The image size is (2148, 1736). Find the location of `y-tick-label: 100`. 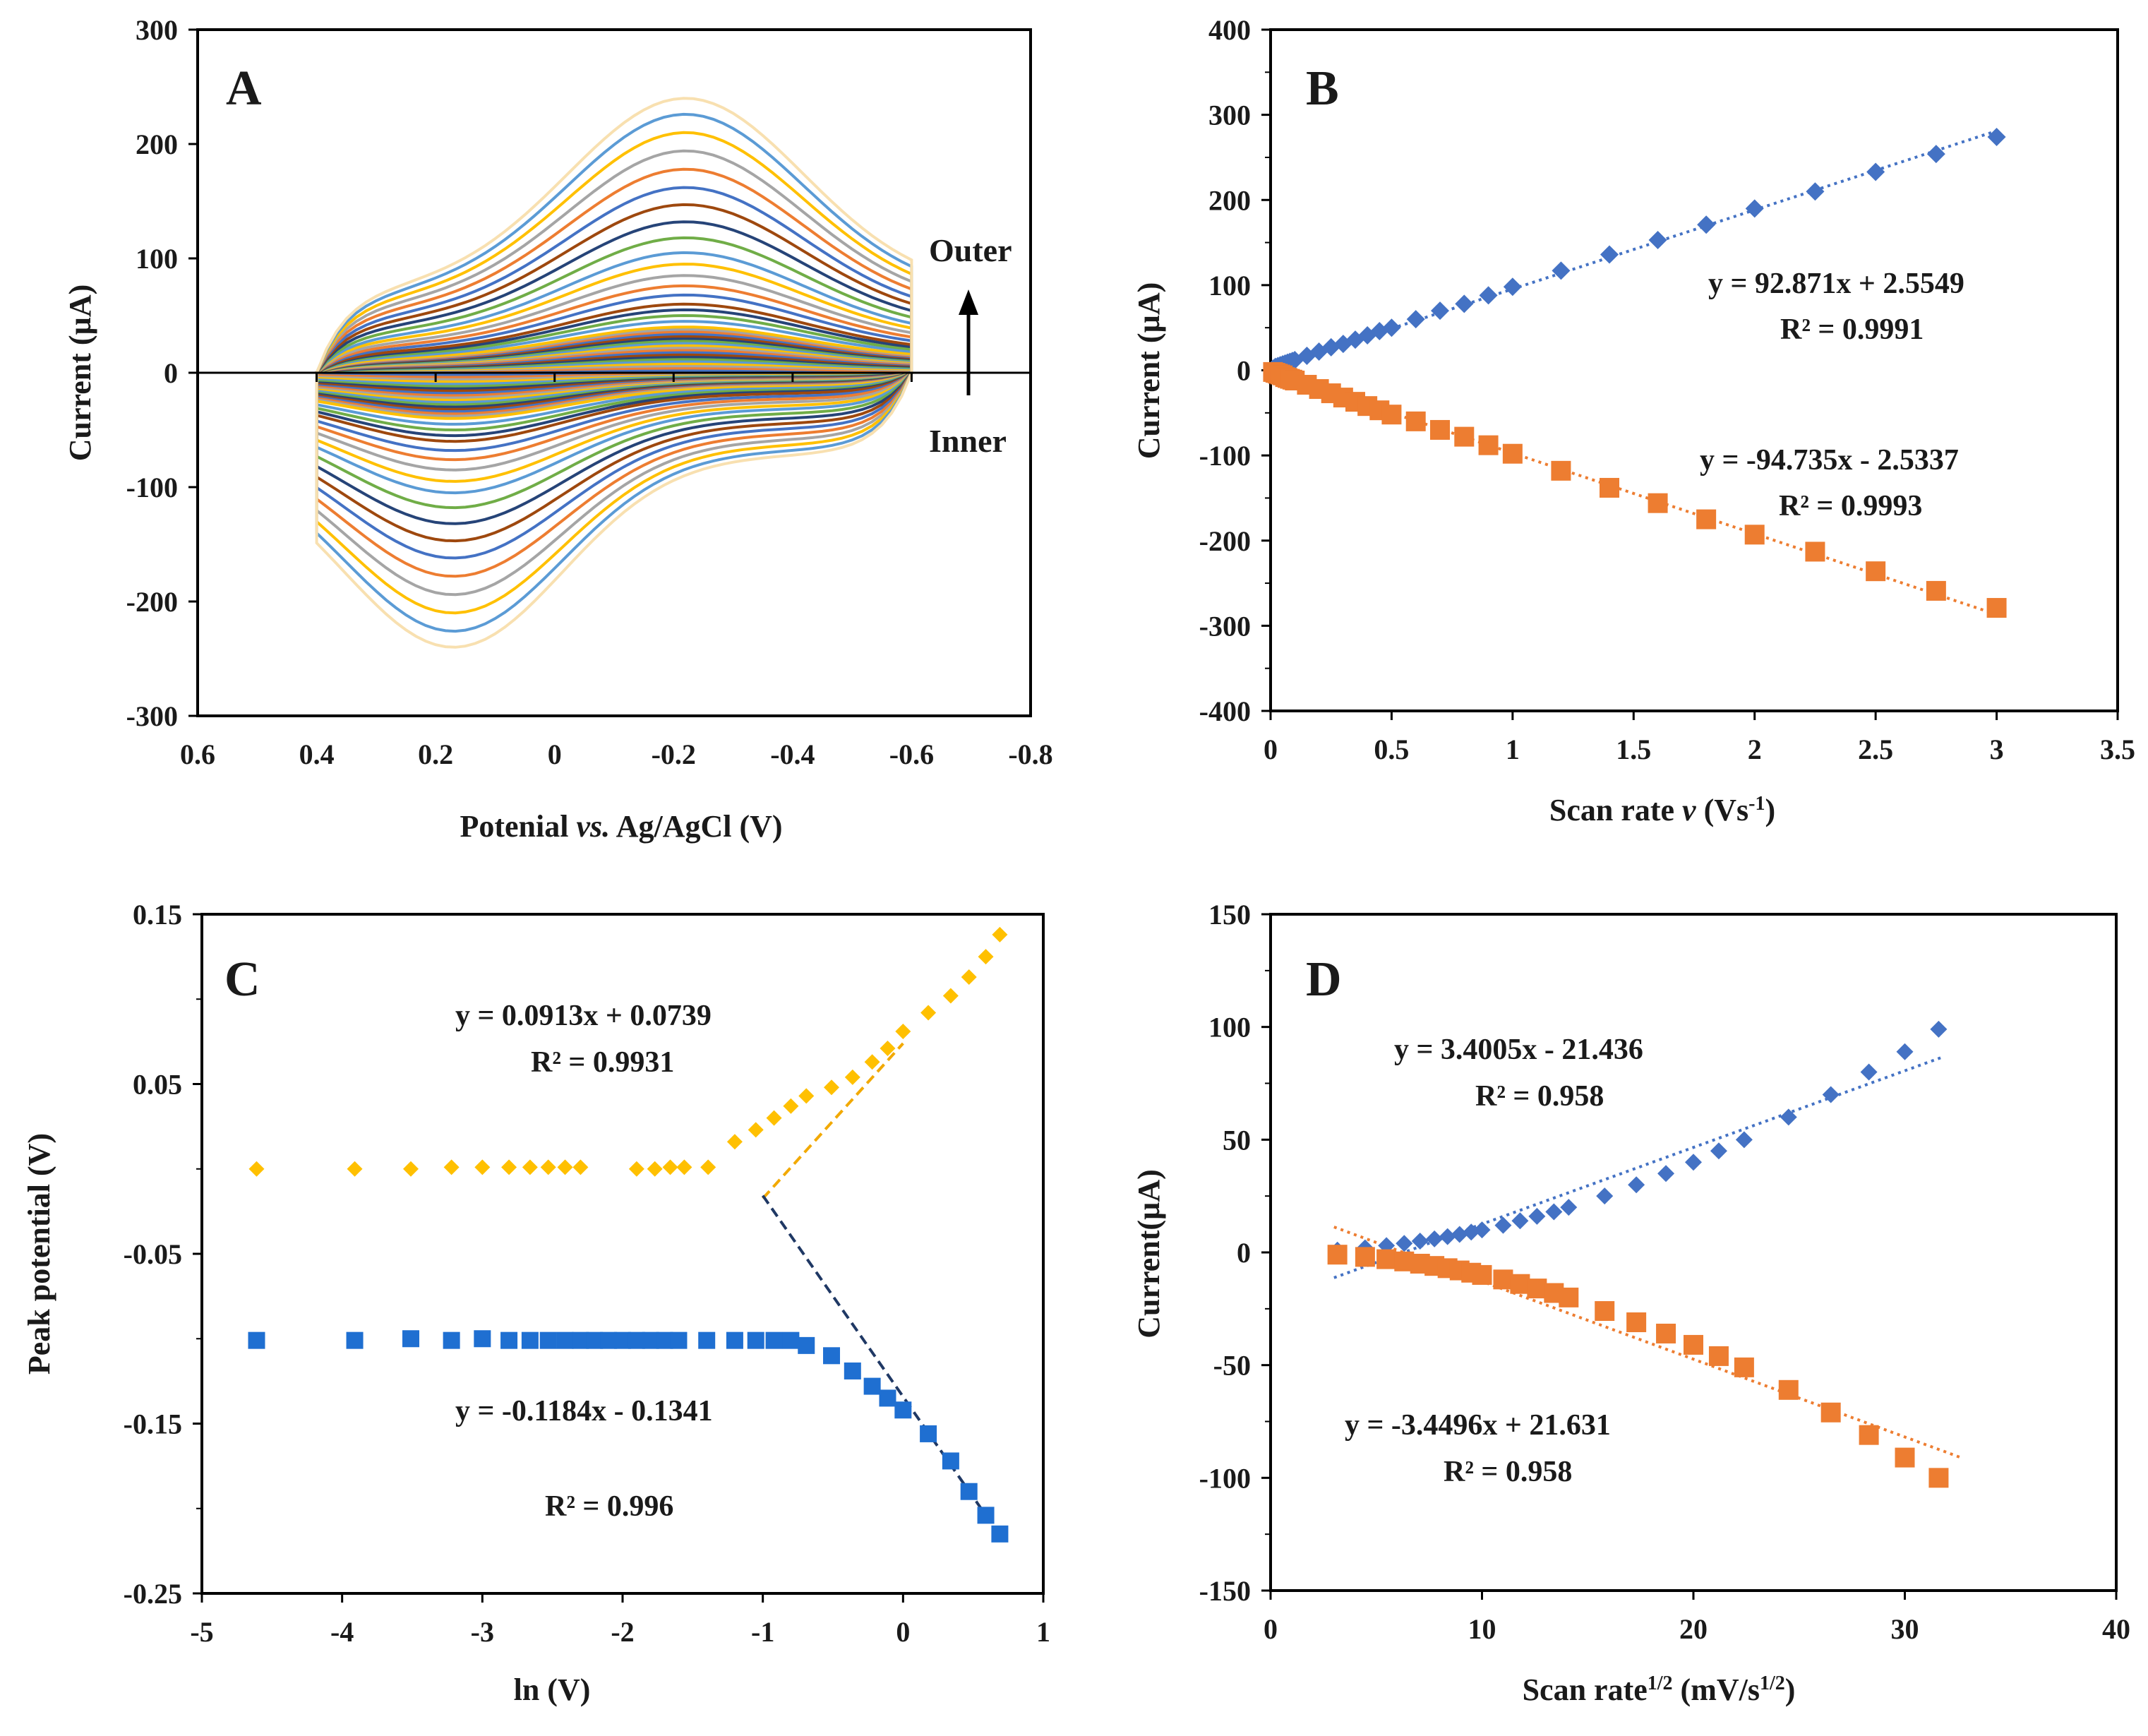

y-tick-label: 100 is located at coordinates (157, 259).